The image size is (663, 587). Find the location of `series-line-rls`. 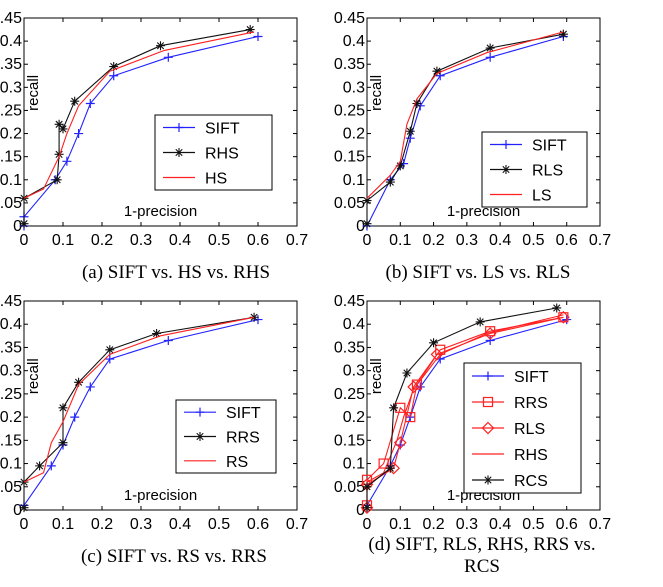

series-line-rls is located at coordinates (465, 412).